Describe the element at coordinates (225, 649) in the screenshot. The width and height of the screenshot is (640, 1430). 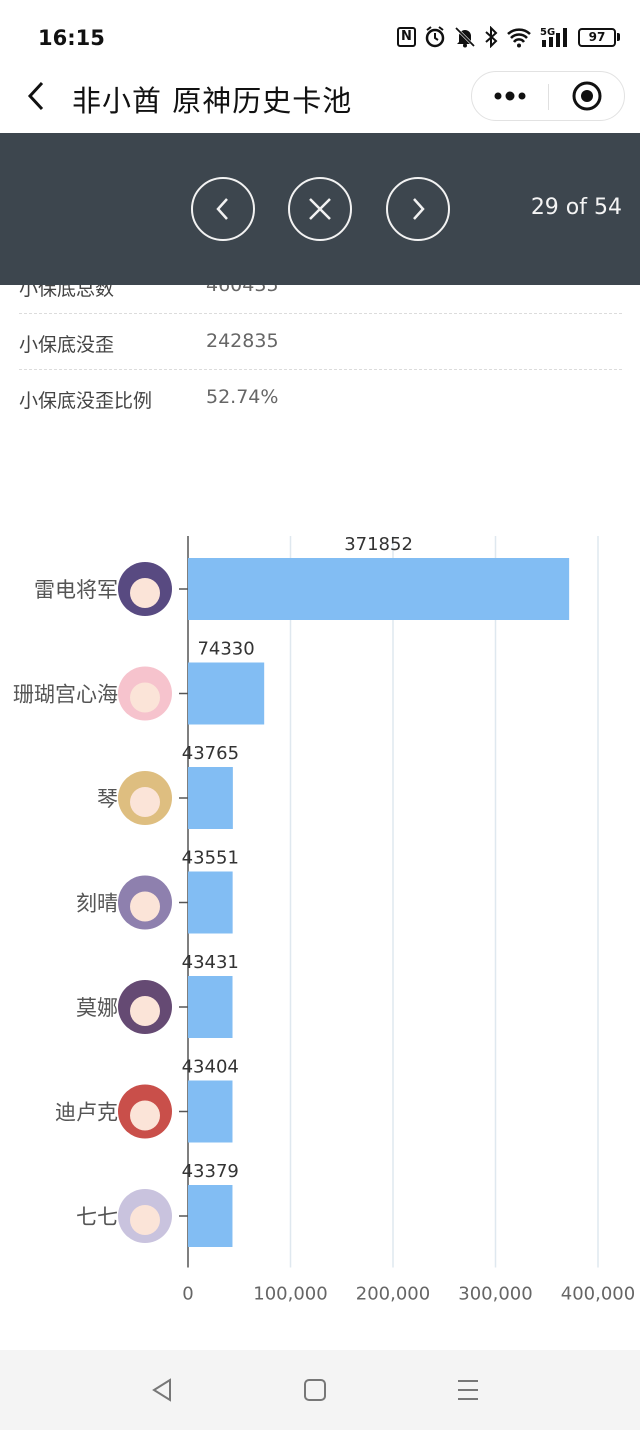
I see `bar-value-label: 74330` at that location.